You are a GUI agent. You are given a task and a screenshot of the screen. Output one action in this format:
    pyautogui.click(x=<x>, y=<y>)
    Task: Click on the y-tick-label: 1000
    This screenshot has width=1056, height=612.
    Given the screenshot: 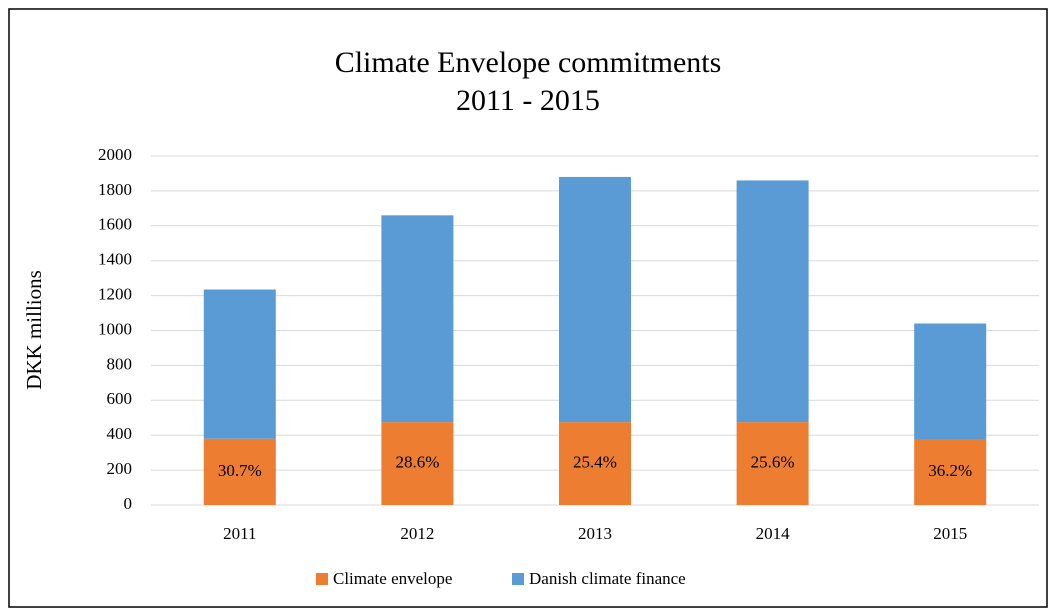 What is the action you would take?
    pyautogui.click(x=115, y=328)
    